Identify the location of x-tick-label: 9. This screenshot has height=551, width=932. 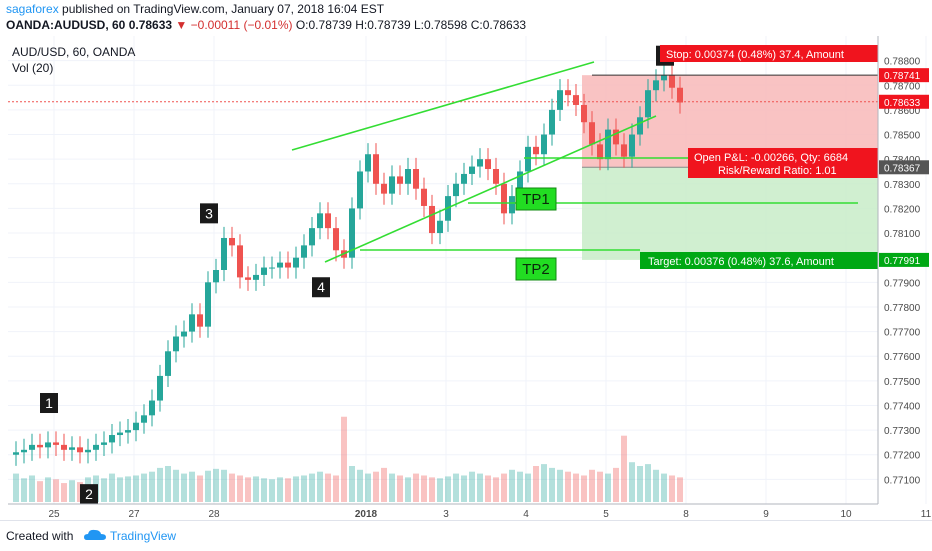
(766, 514).